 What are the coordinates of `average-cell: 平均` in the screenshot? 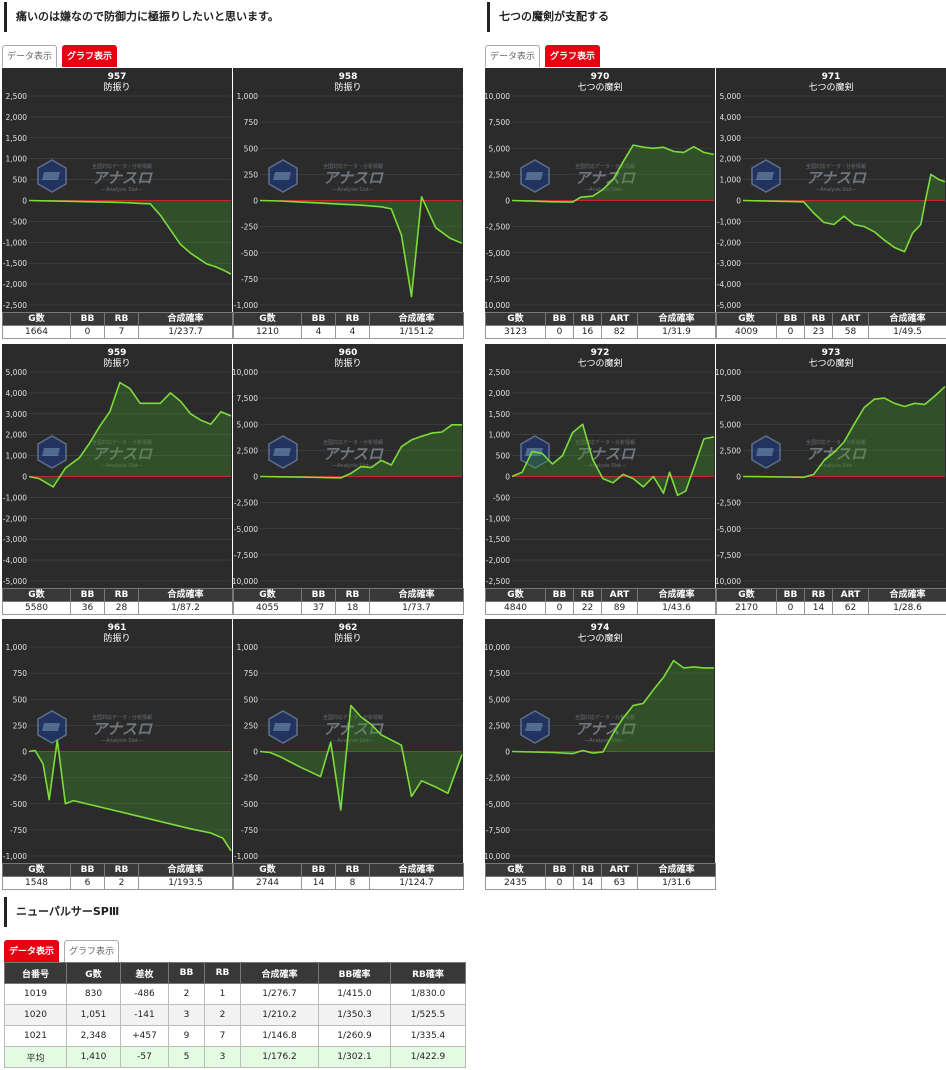 It's located at (35, 1057).